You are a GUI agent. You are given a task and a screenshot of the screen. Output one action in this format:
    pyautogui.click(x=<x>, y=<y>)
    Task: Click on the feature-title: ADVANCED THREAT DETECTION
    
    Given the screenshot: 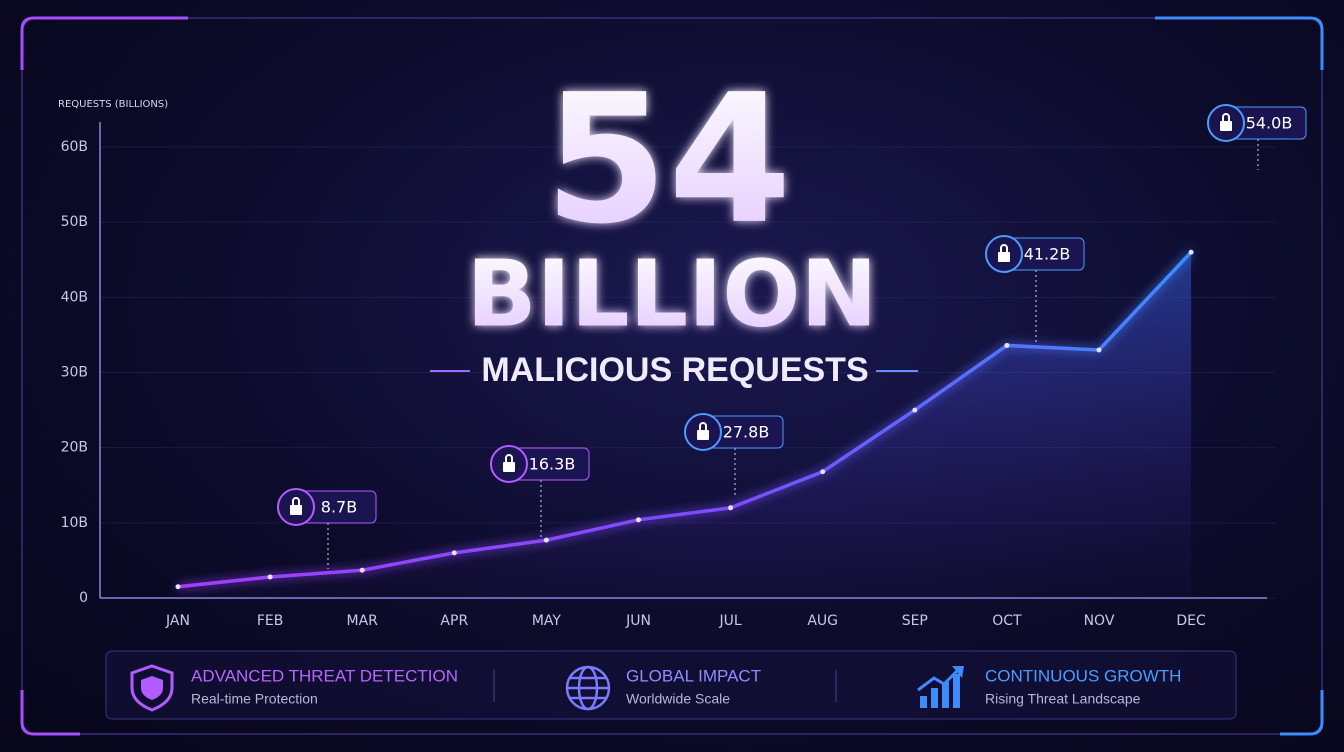 What is the action you would take?
    pyautogui.click(x=324, y=675)
    